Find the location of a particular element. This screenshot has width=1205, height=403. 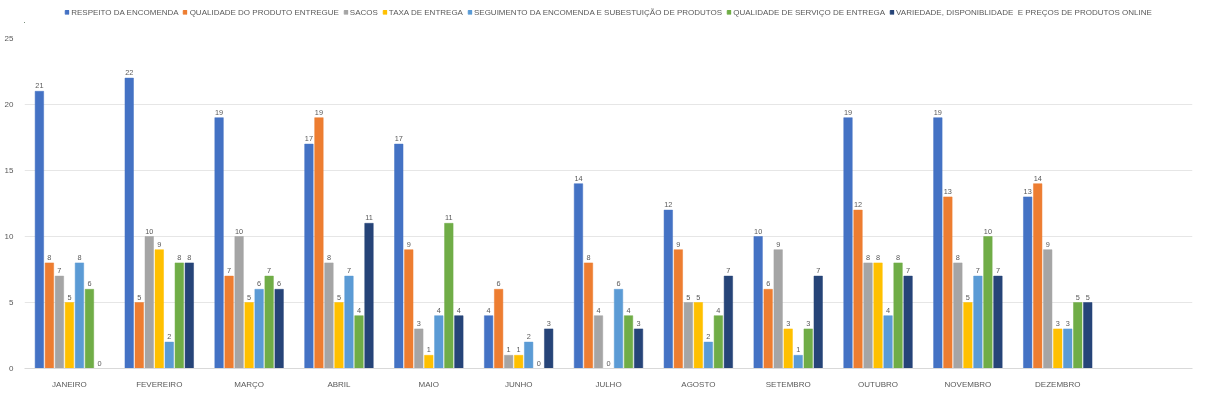

legend-label: VARIEDADE, DISPONIBLIDADE E PREÇOS DE PRODUTOS ONLINE is located at coordinates (1024, 12).